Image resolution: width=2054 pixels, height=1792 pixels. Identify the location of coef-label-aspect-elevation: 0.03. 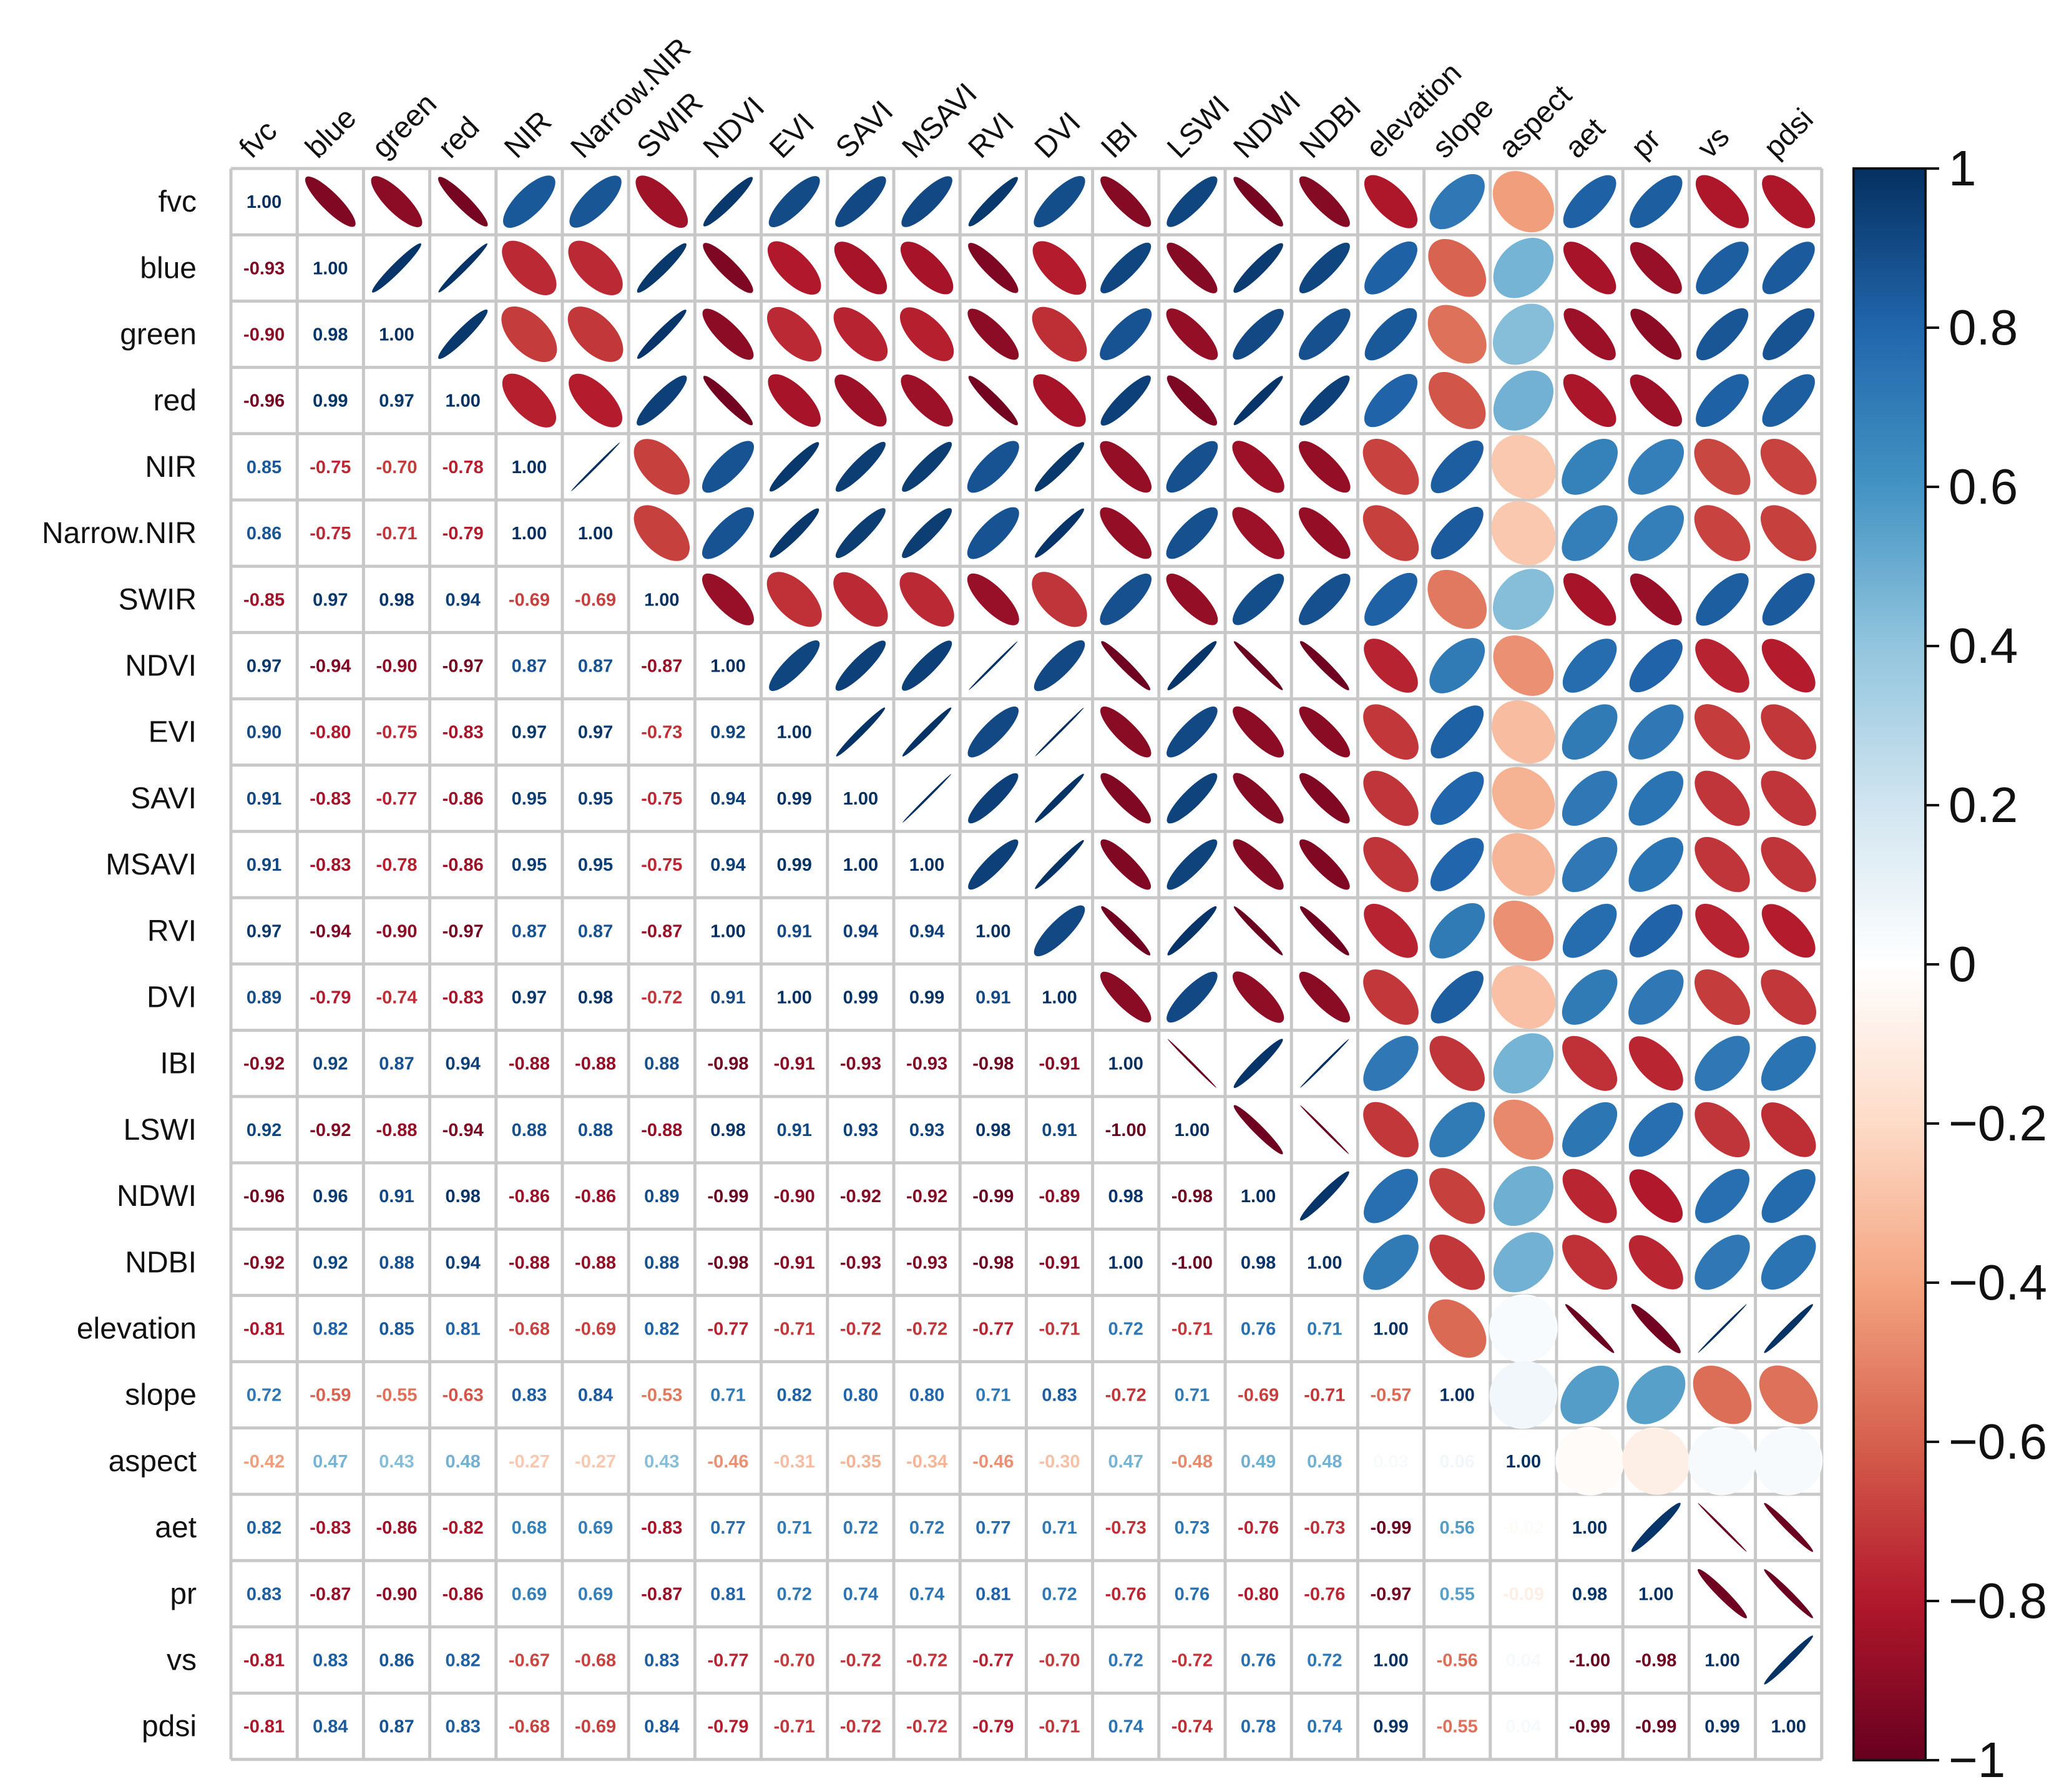
(1390, 1462).